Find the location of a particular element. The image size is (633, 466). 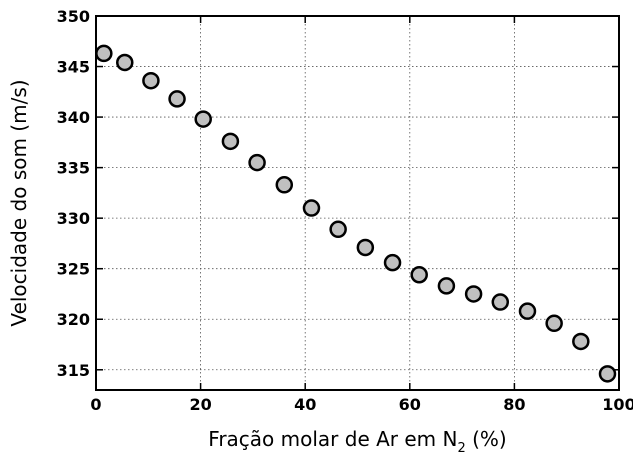

x-tick-label: 0 is located at coordinates (95, 404).